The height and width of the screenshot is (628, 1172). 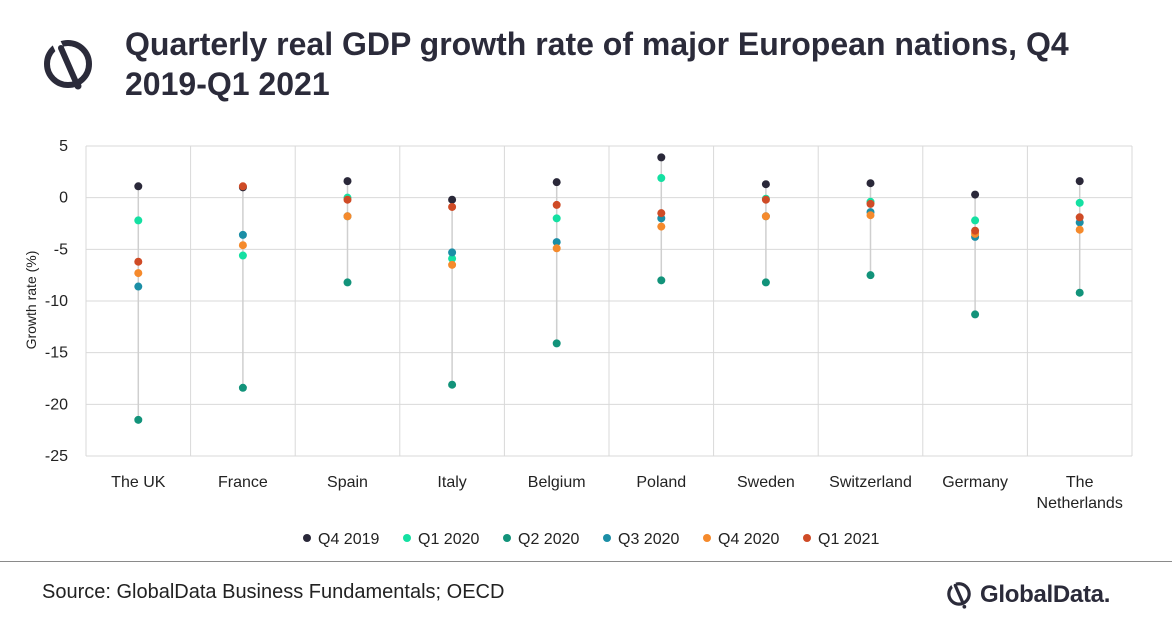 What do you see at coordinates (648, 539) in the screenshot?
I see `legend-label: Q3 2020` at bounding box center [648, 539].